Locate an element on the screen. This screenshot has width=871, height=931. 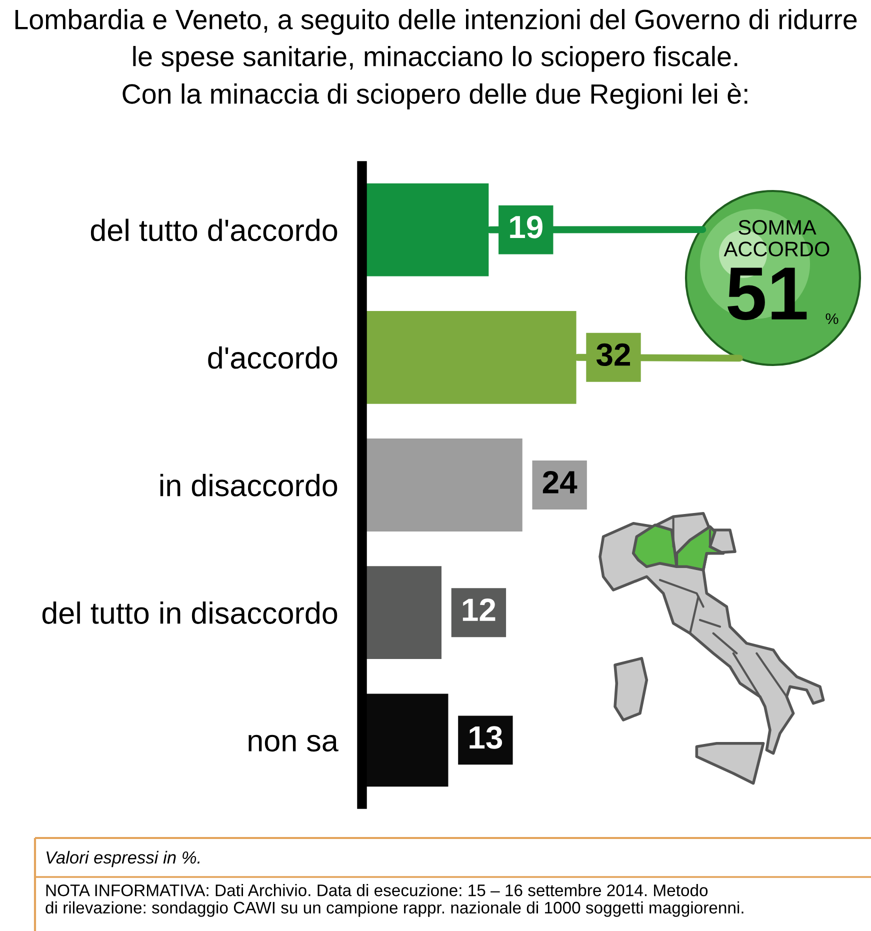
y-tick-label: in disaccordo is located at coordinates (249, 485).